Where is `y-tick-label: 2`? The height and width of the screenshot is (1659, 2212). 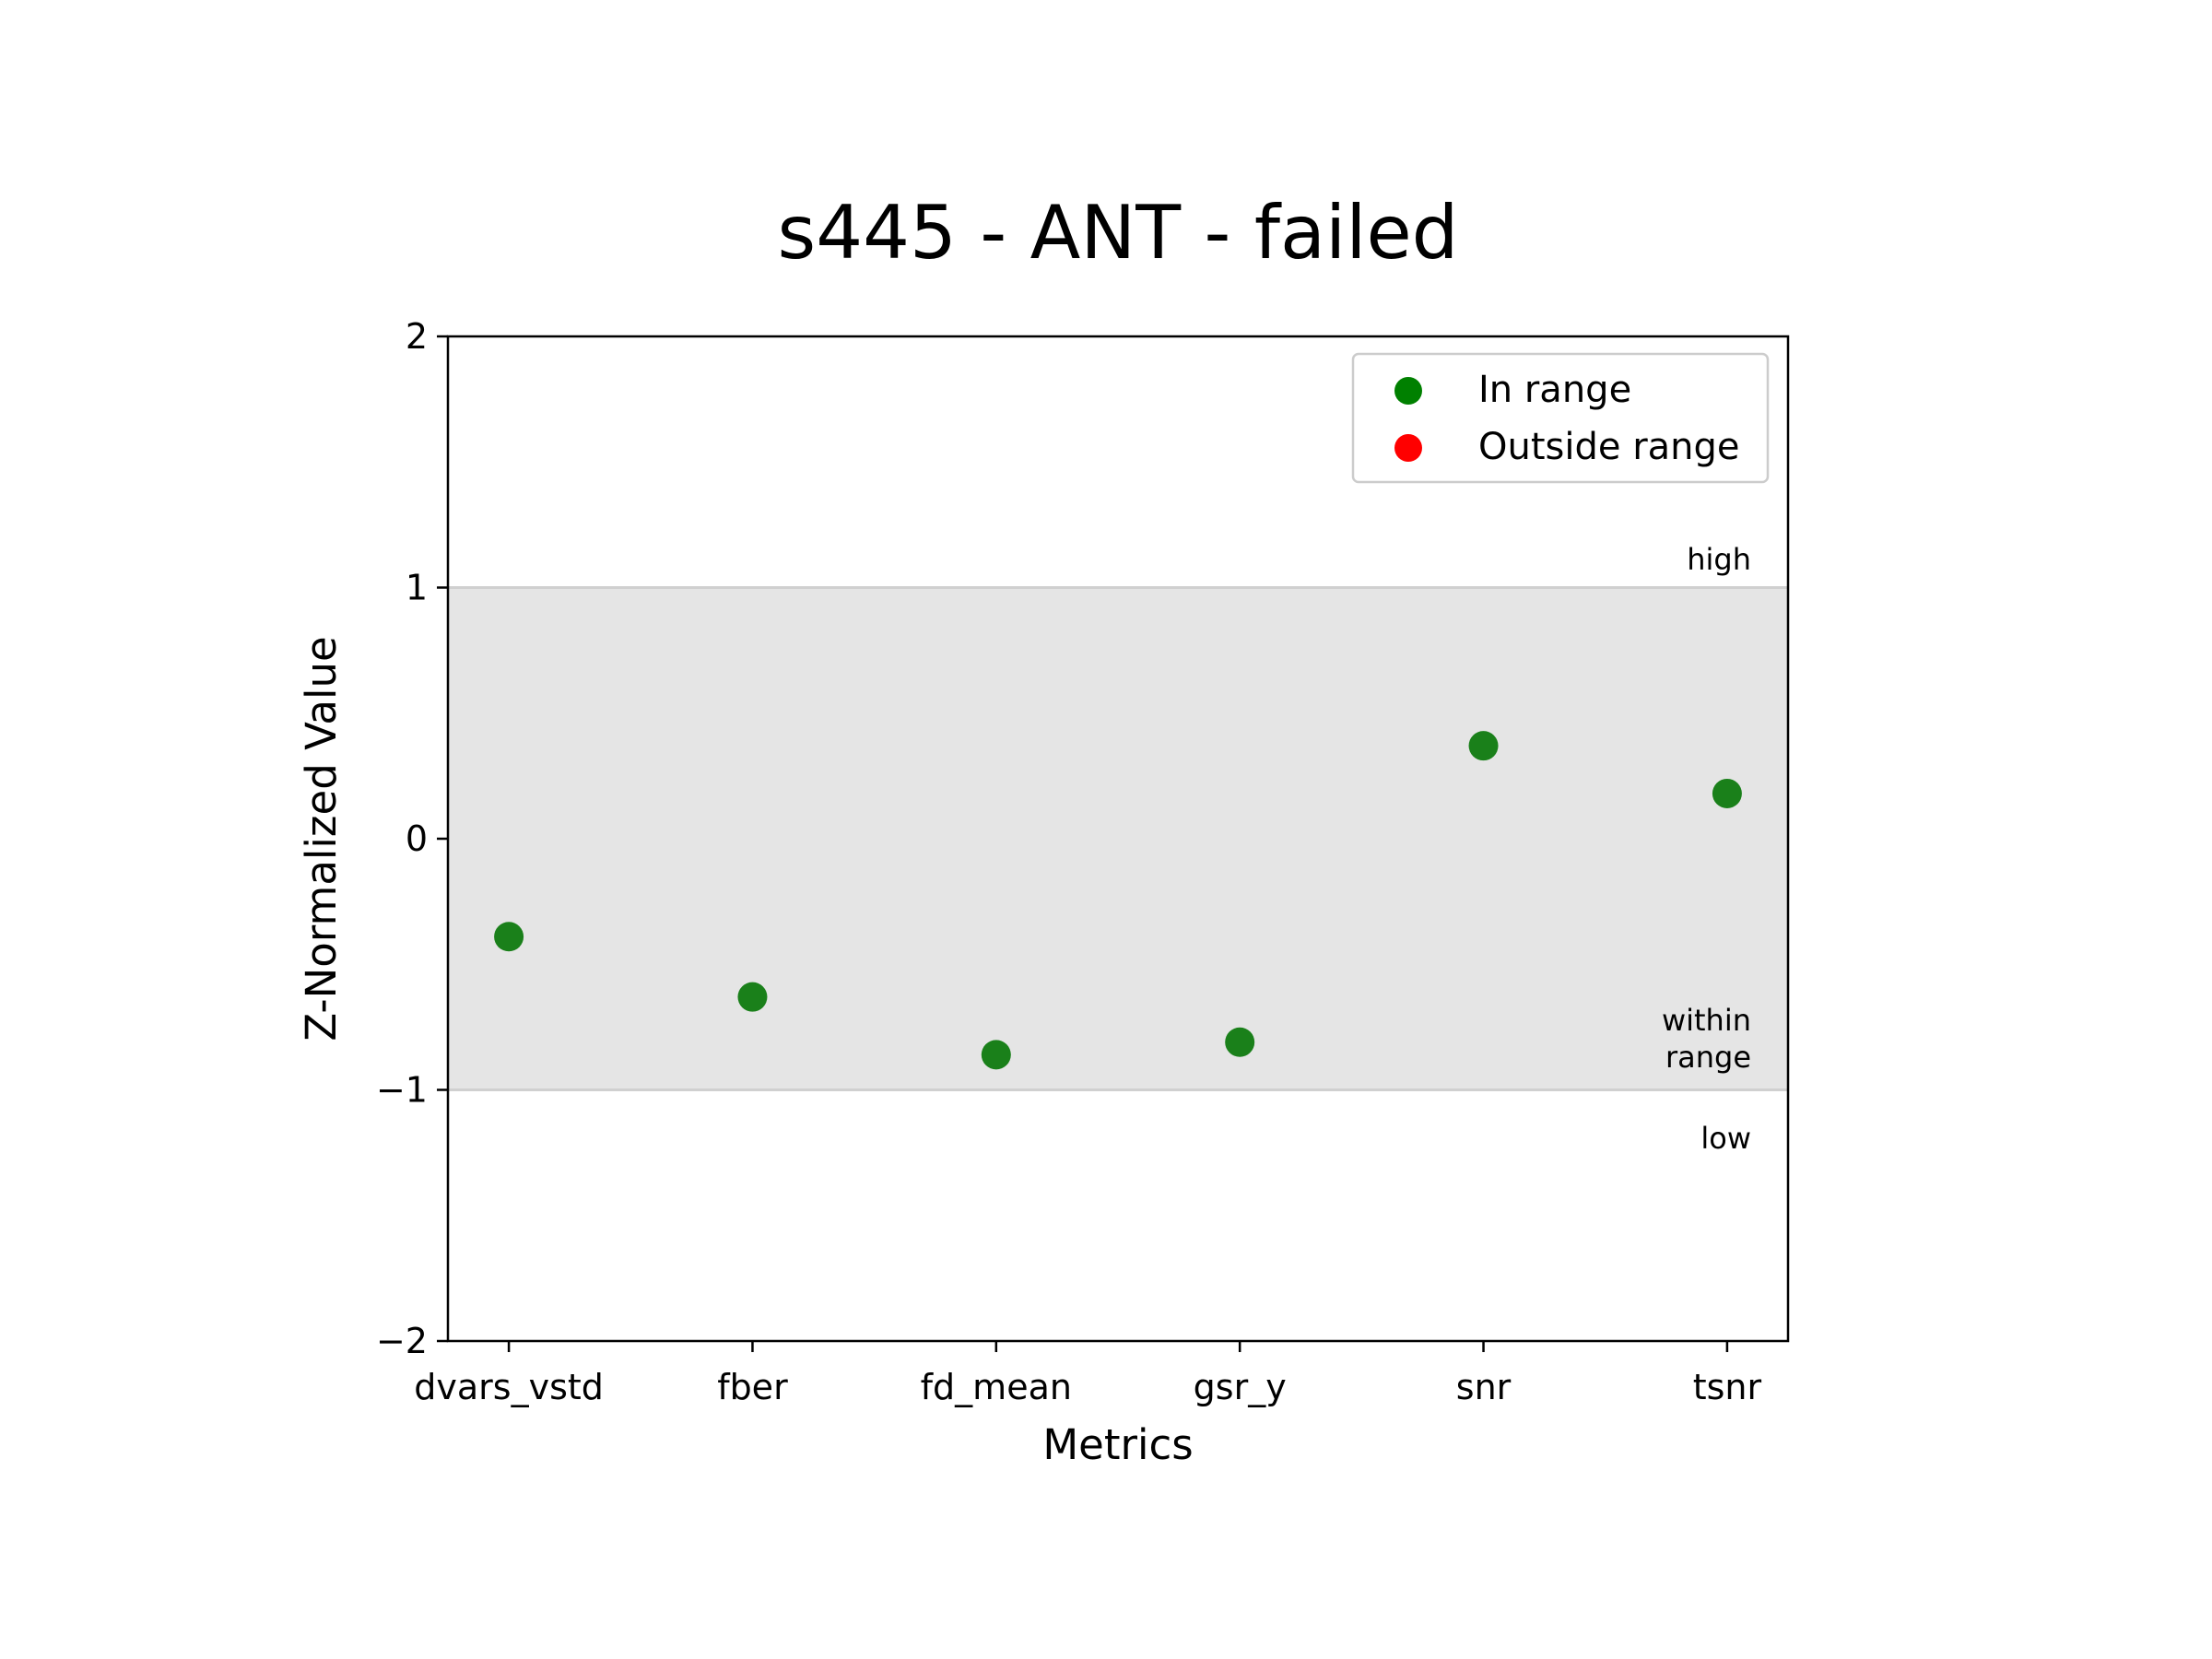 y-tick-label: 2 is located at coordinates (417, 336).